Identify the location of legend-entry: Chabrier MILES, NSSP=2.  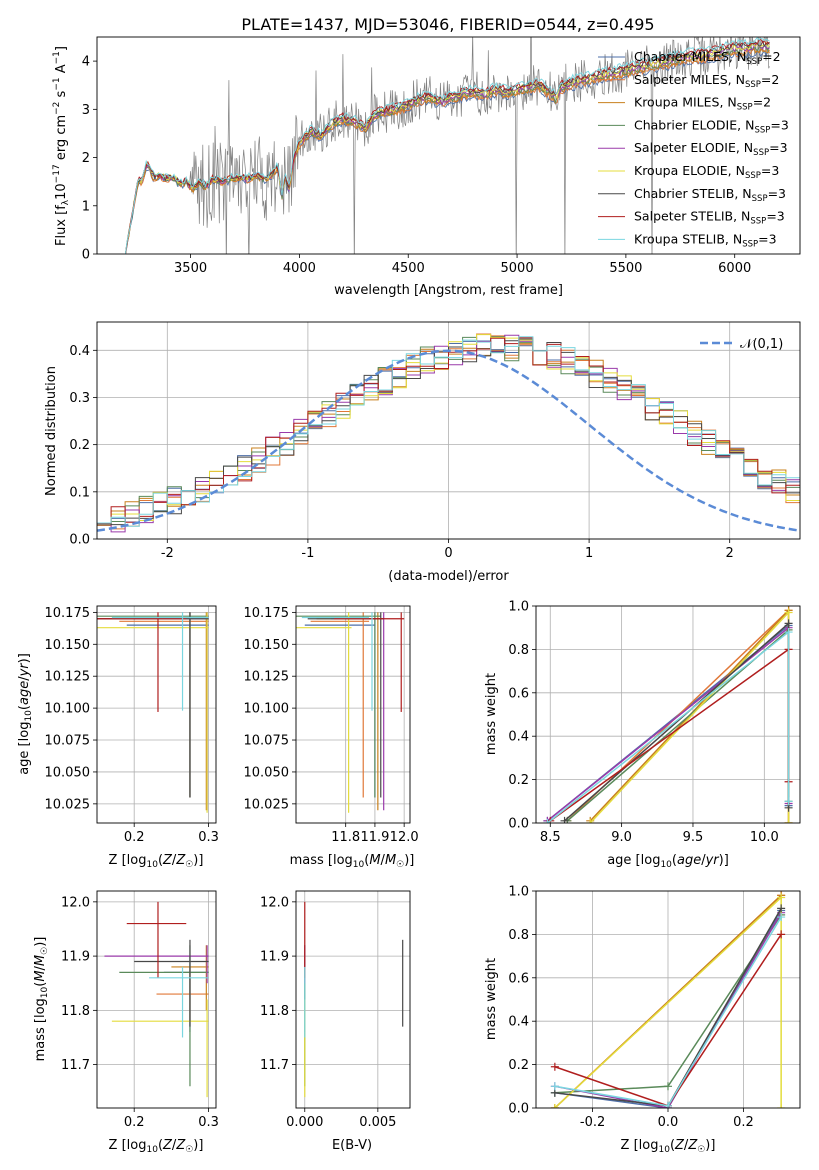
(707, 58).